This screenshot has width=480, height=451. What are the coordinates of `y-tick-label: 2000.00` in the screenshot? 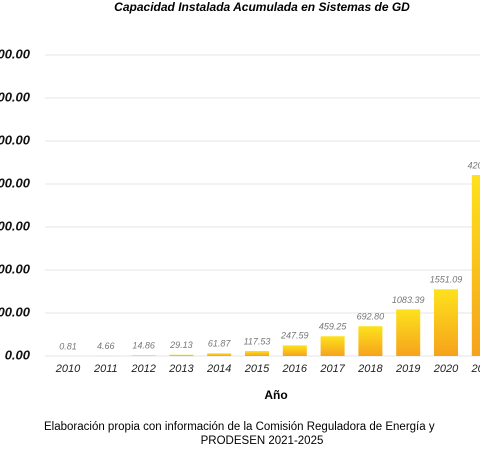 It's located at (15, 268).